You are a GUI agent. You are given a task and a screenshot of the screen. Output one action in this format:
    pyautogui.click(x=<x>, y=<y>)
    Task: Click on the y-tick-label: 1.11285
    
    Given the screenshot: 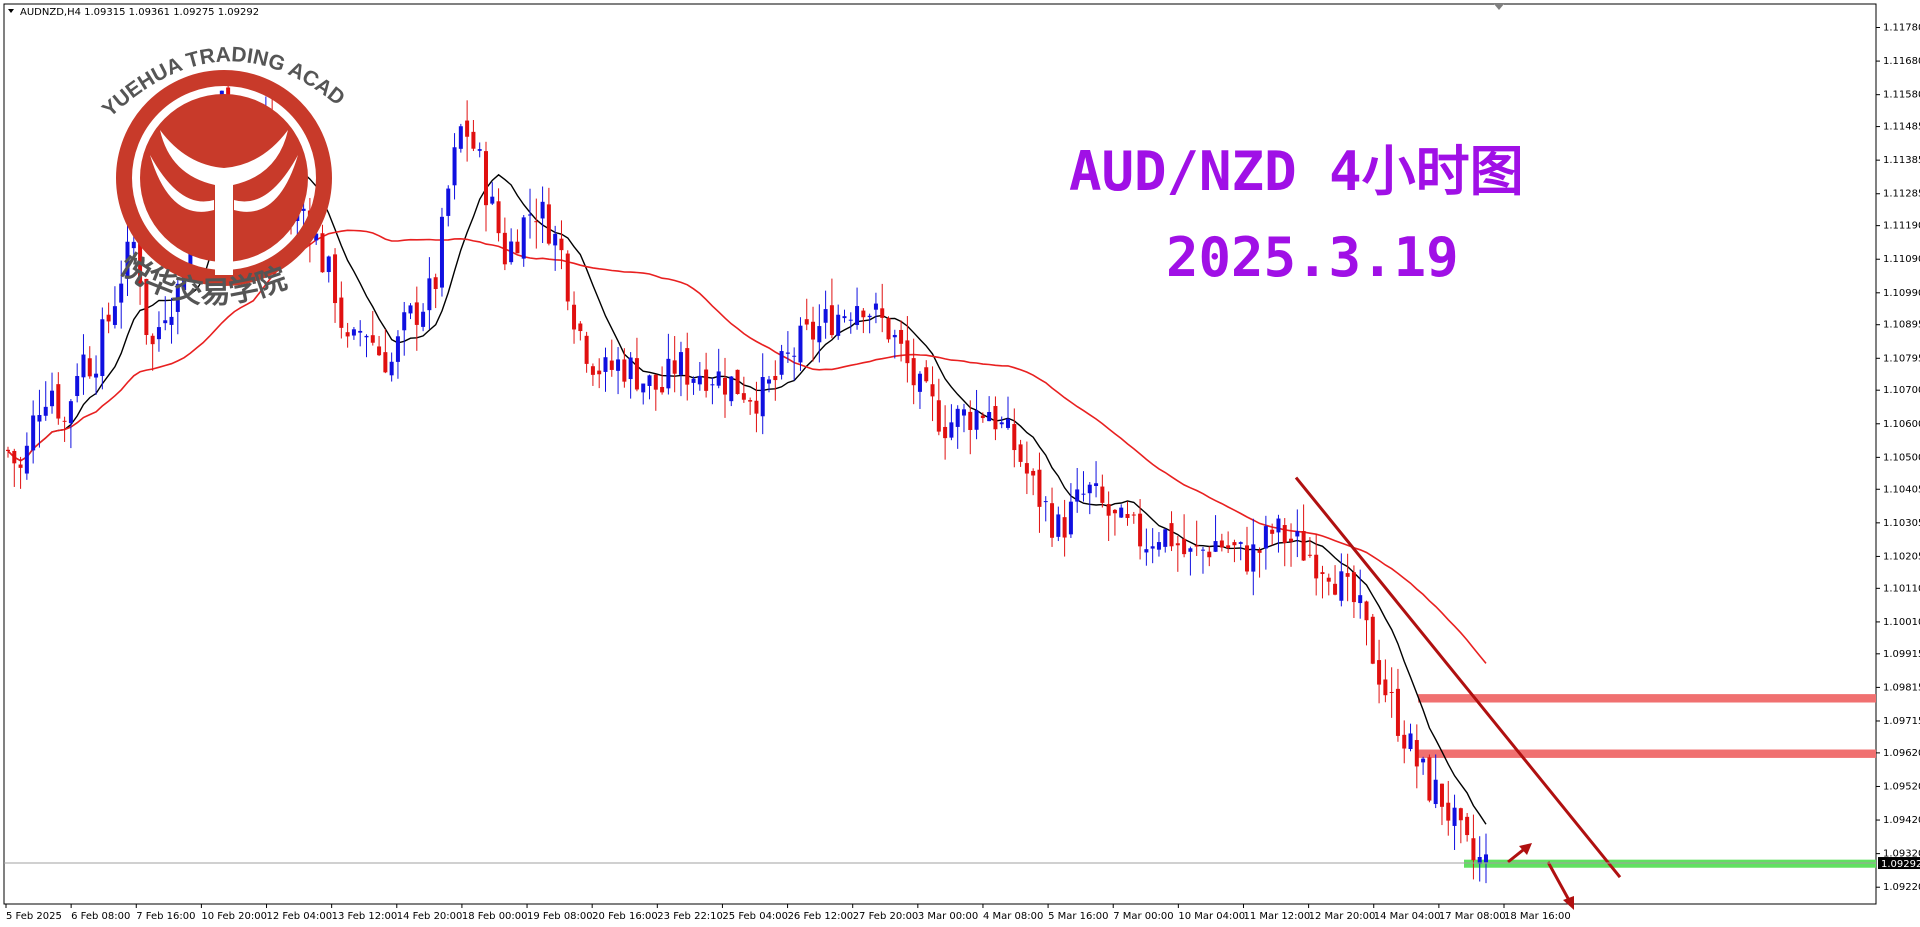 What is the action you would take?
    pyautogui.click(x=1901, y=194)
    